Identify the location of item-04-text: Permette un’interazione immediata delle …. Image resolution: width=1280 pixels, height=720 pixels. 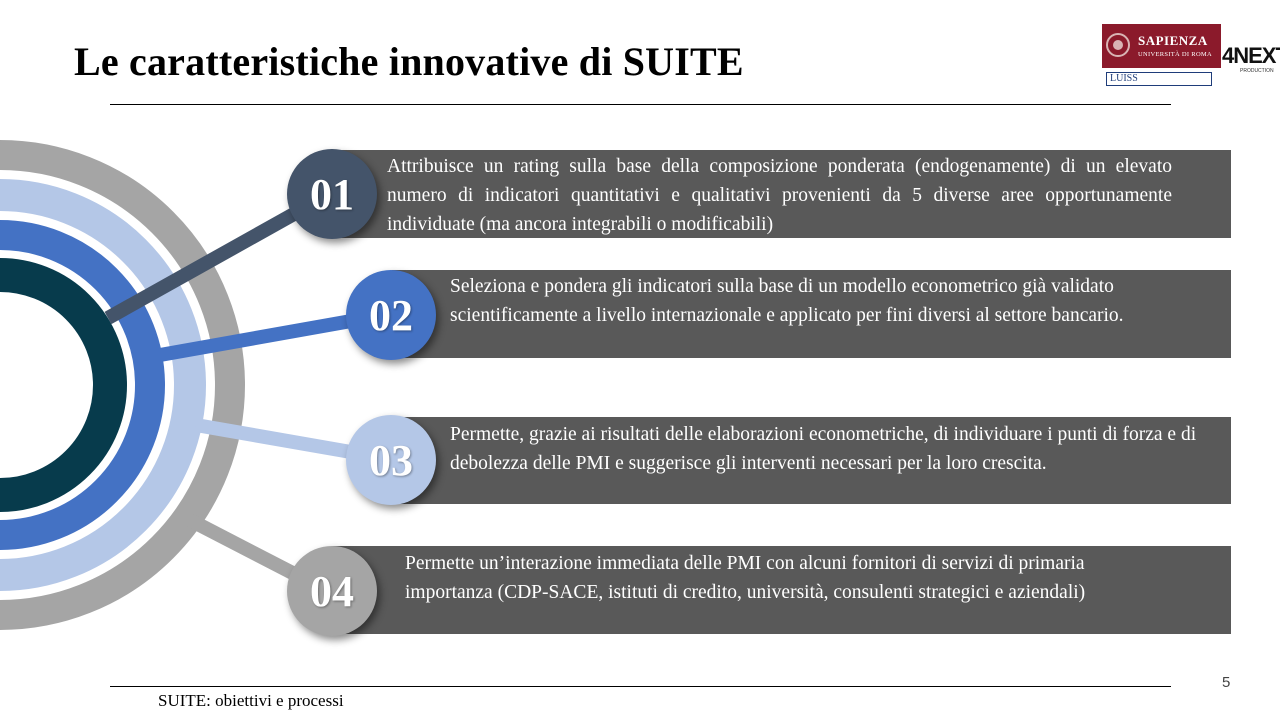
(745, 578).